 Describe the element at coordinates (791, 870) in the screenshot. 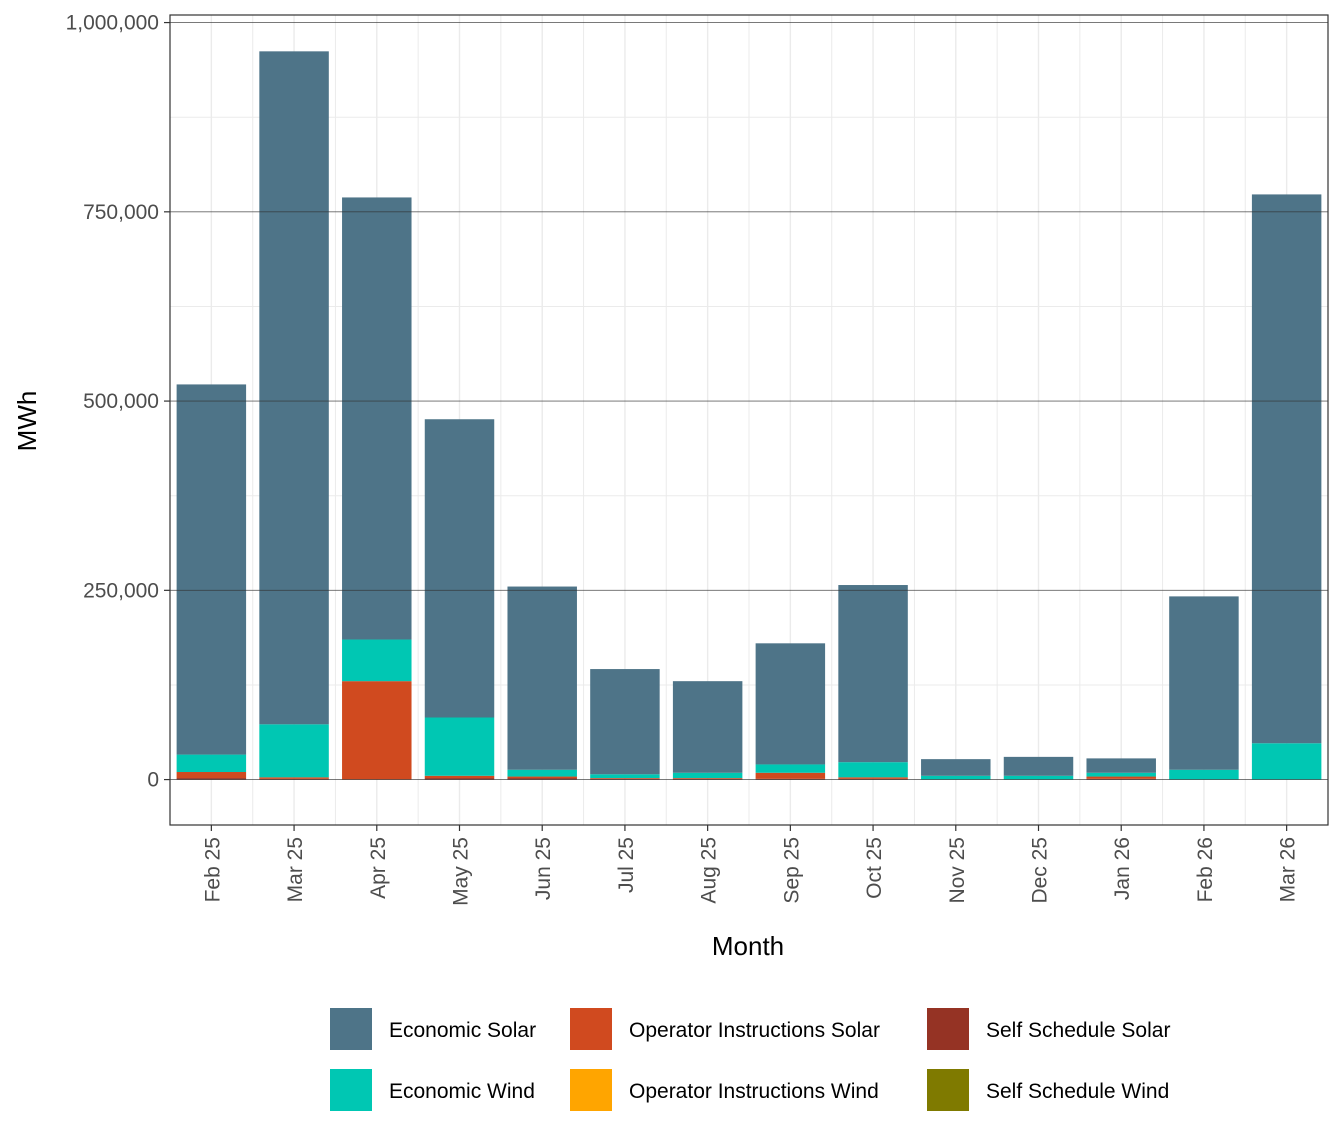

I see `x-tick-label: Sep 25` at that location.